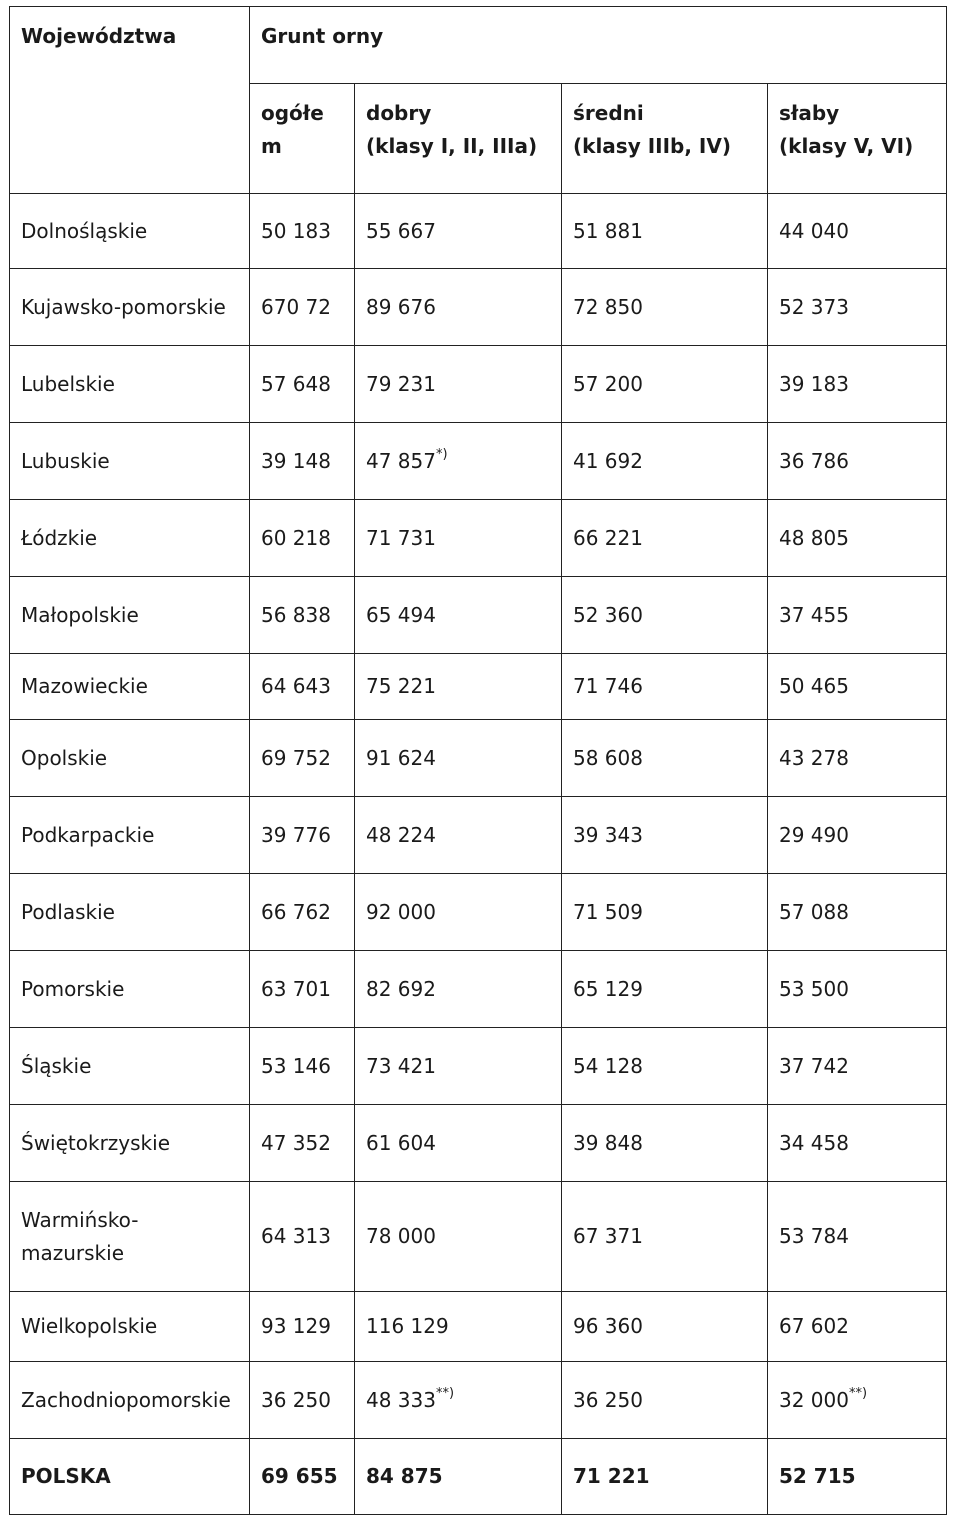  What do you see at coordinates (846, 146) in the screenshot?
I see `column-header-weak-classes: (klasy V, VI)` at bounding box center [846, 146].